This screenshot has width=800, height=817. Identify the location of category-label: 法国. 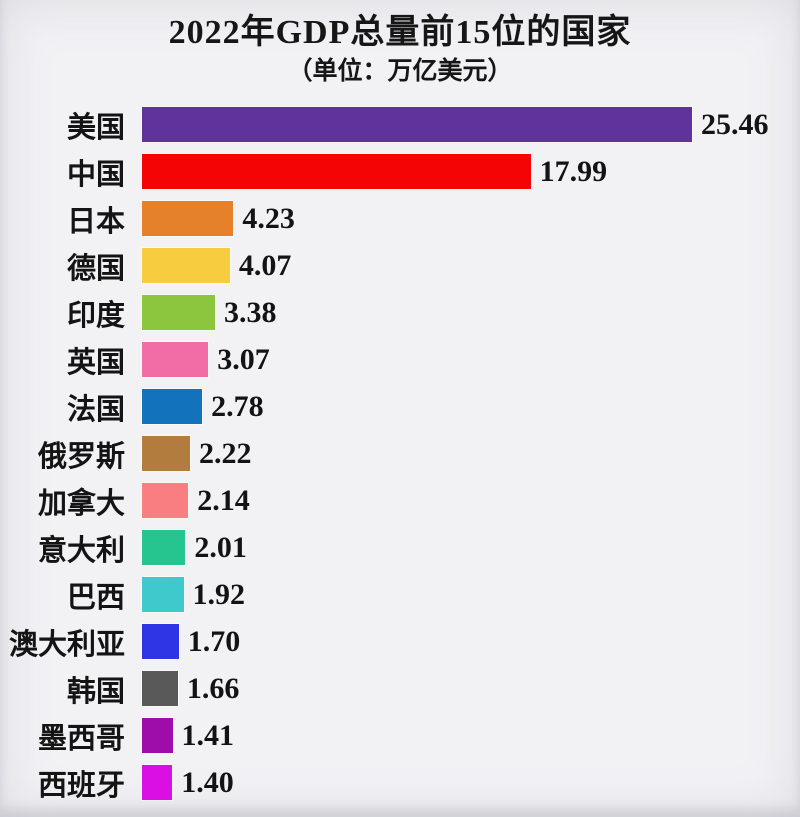
(95, 409).